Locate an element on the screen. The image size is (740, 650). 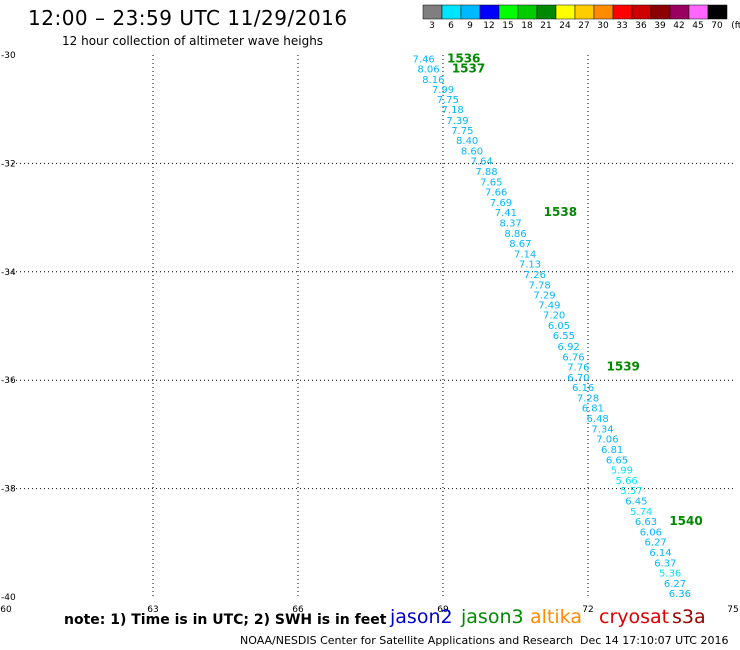
wave-height-value: 6.76 is located at coordinates (573, 357).